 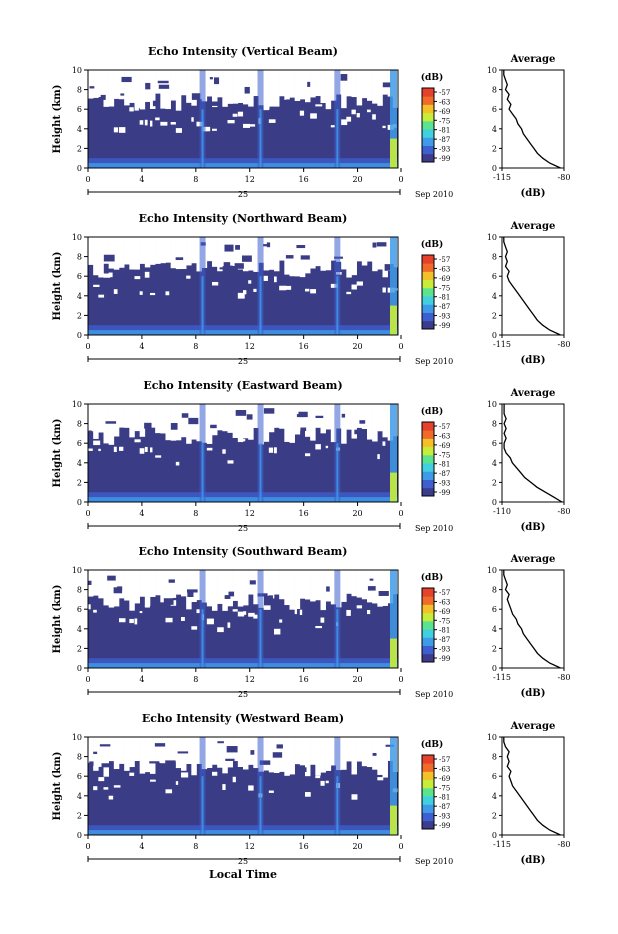 What do you see at coordinates (564, 677) in the screenshot?
I see `average-x-tick-label: -80` at bounding box center [564, 677].